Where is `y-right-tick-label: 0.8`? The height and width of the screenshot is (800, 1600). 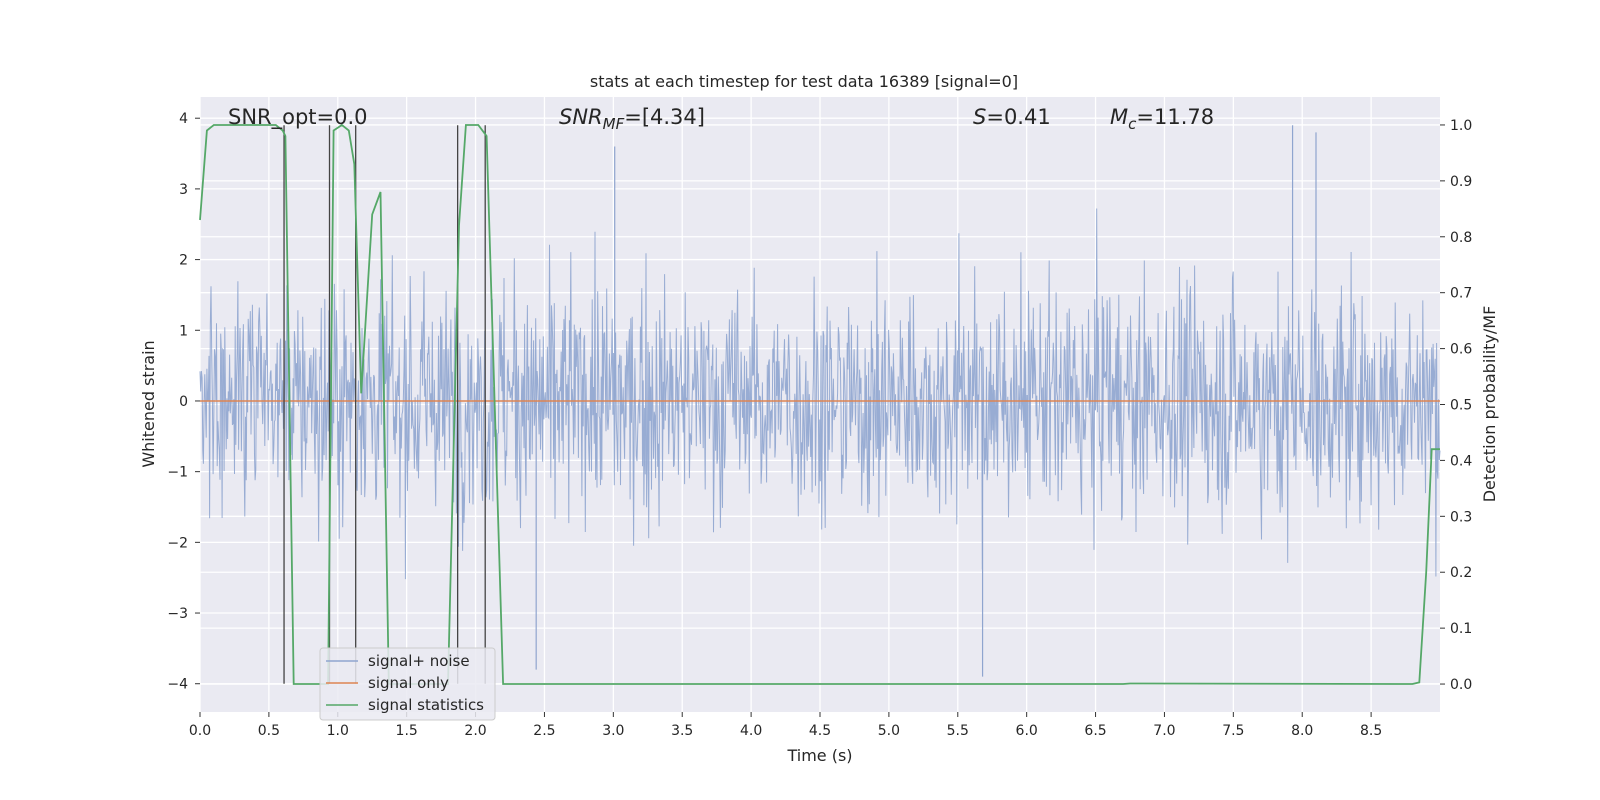
y-right-tick-label: 0.8 is located at coordinates (1461, 238).